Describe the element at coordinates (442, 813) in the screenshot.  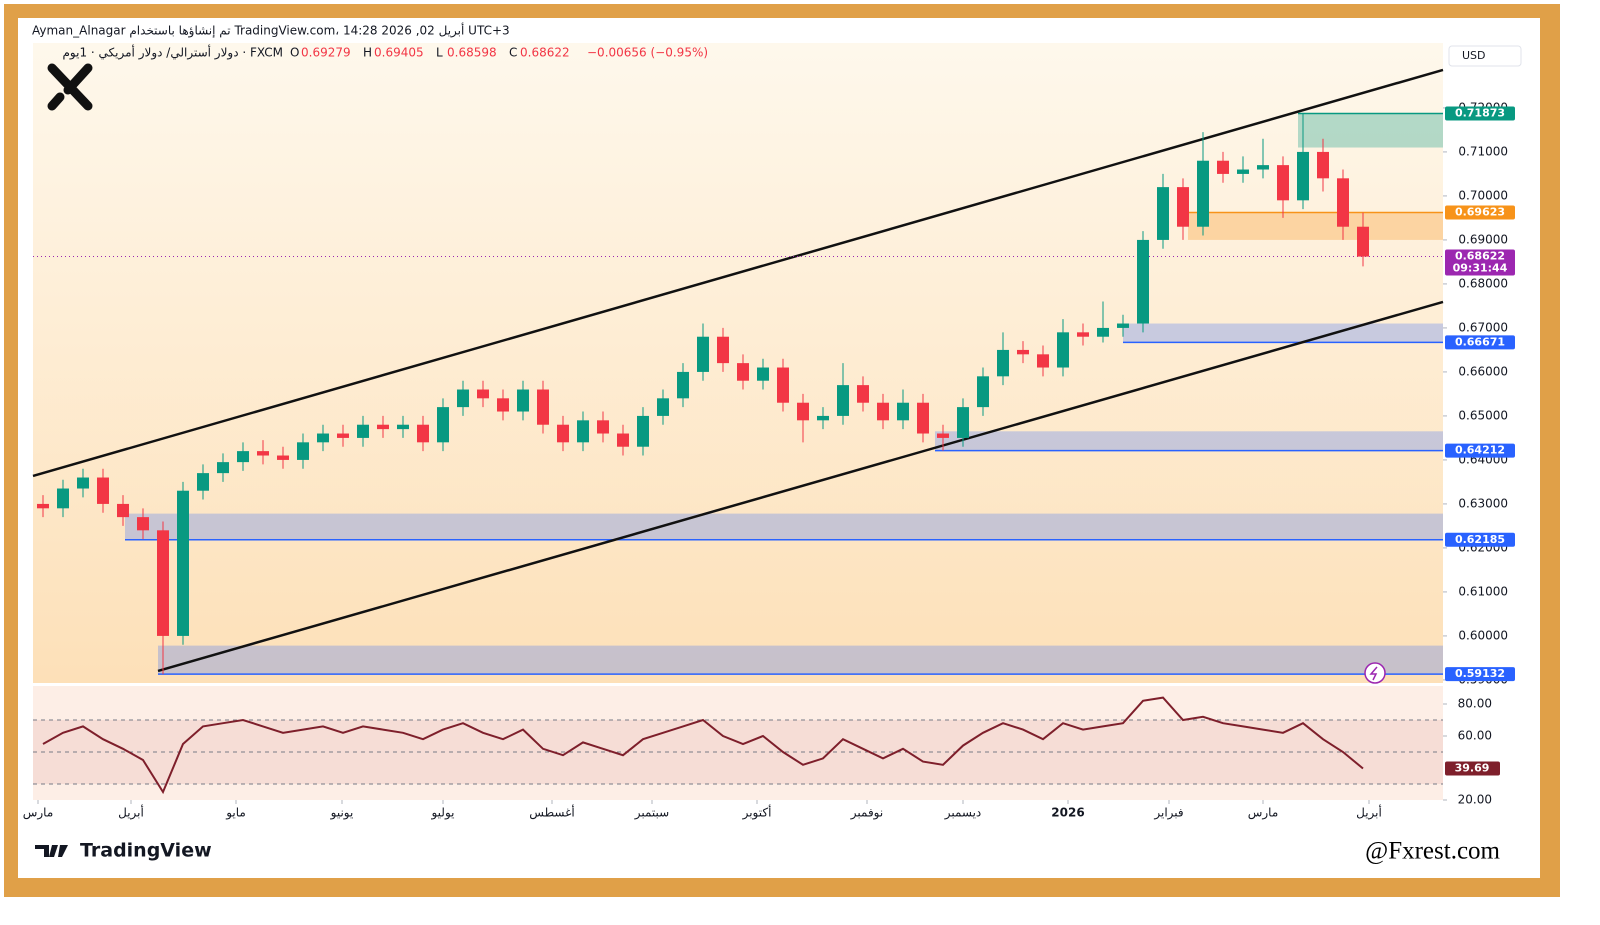
I see `x-tick-label: يوليو` at that location.